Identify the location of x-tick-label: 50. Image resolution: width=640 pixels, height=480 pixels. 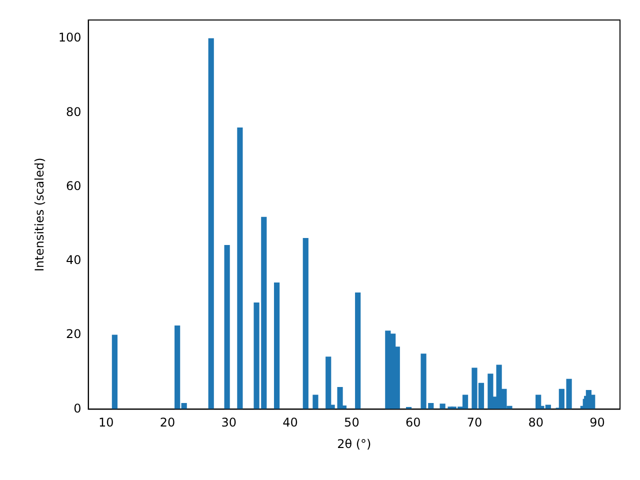
(352, 423).